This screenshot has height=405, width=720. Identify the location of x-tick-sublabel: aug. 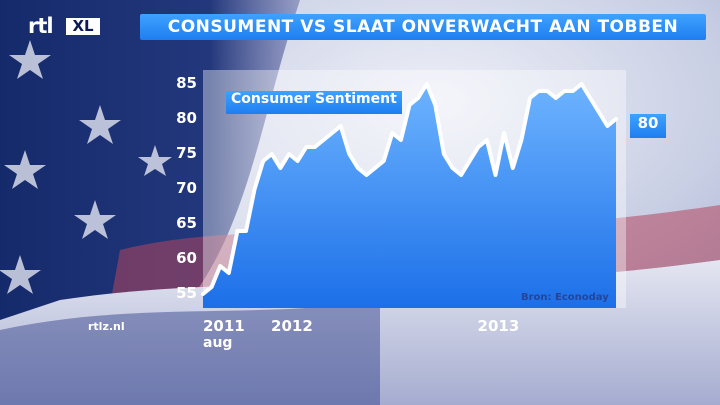
(218, 343).